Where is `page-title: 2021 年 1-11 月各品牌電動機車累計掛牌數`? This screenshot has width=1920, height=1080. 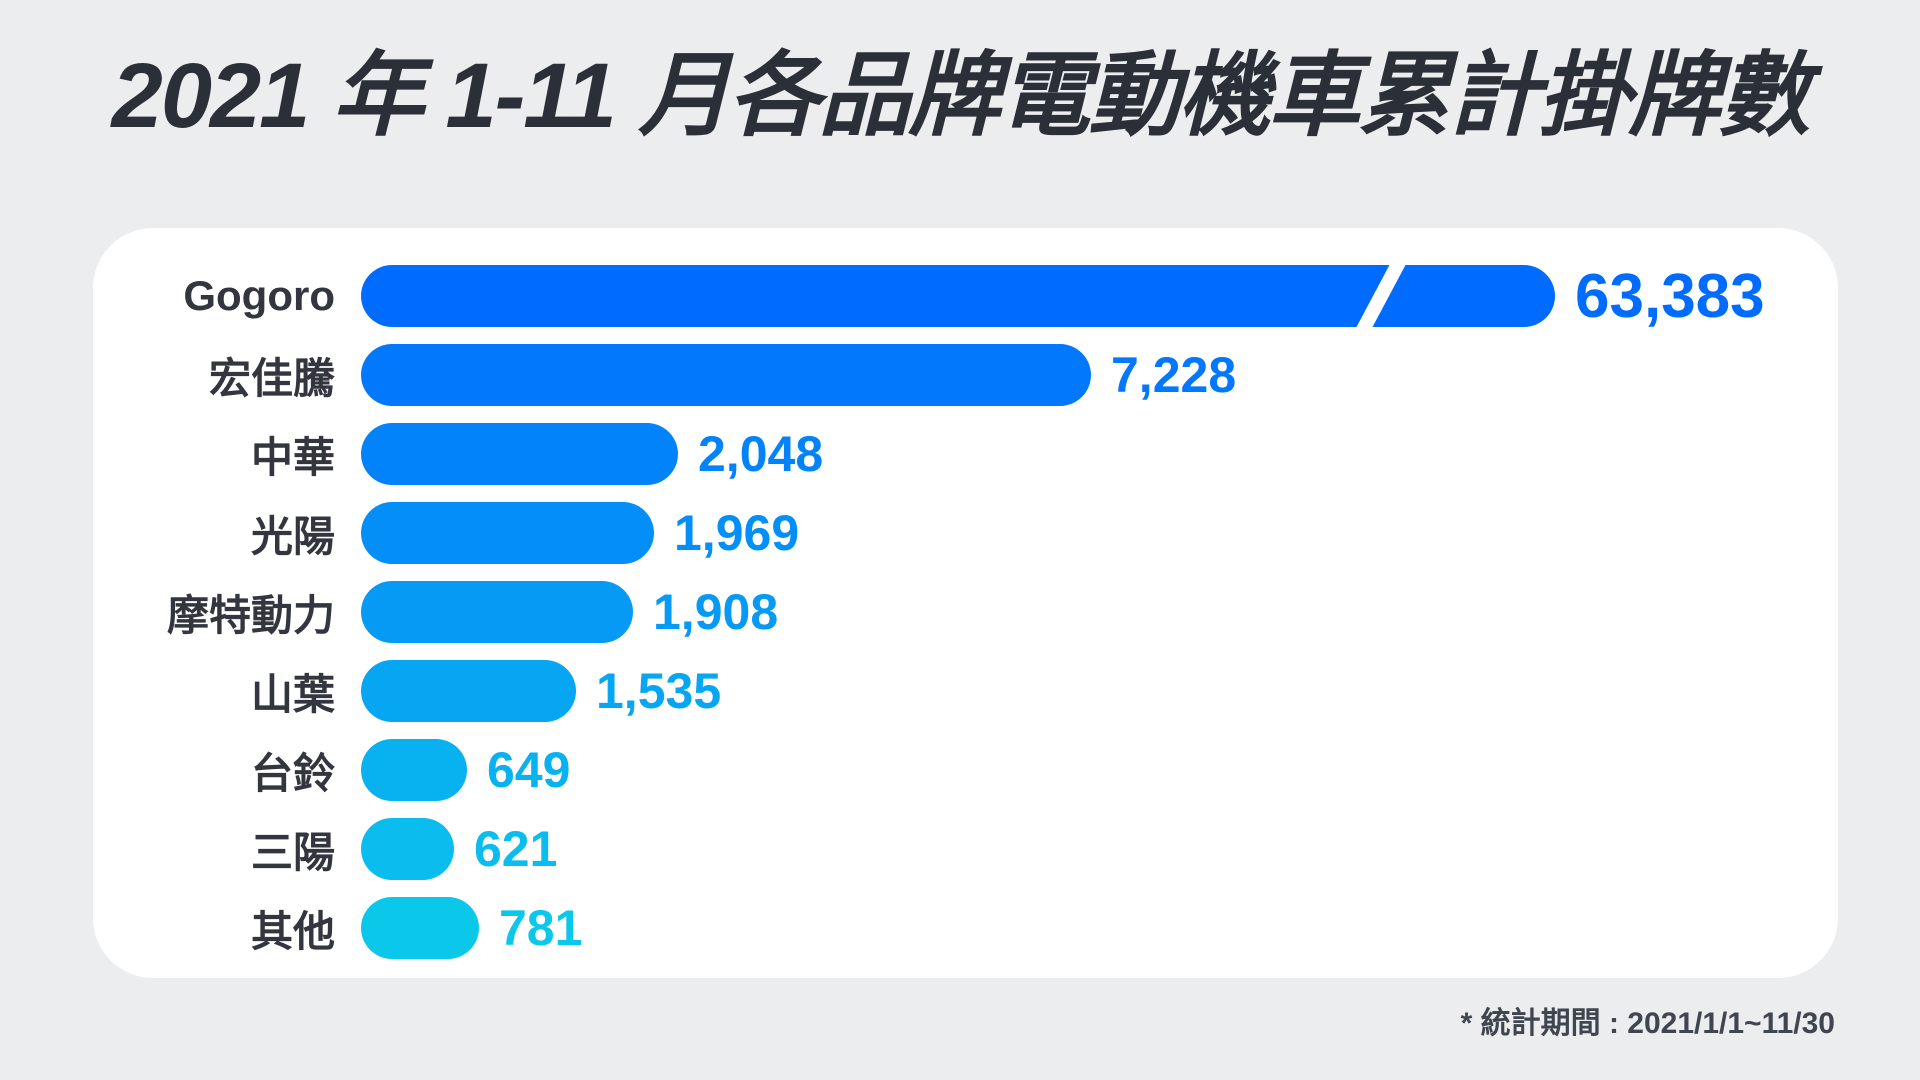
page-title: 2021 年 1-11 月各品牌電動機車累計掛牌數 is located at coordinates (961, 96).